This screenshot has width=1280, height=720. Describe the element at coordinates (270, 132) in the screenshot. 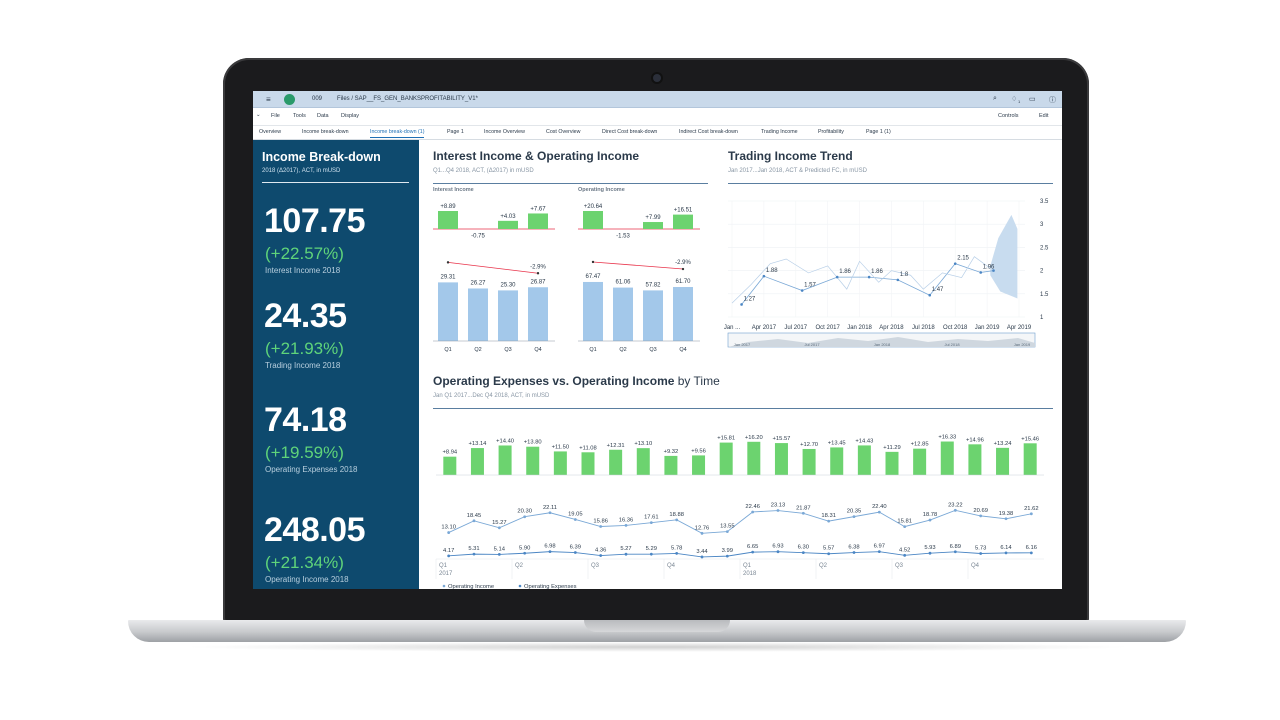

I see `tab-overview: Overview` at that location.